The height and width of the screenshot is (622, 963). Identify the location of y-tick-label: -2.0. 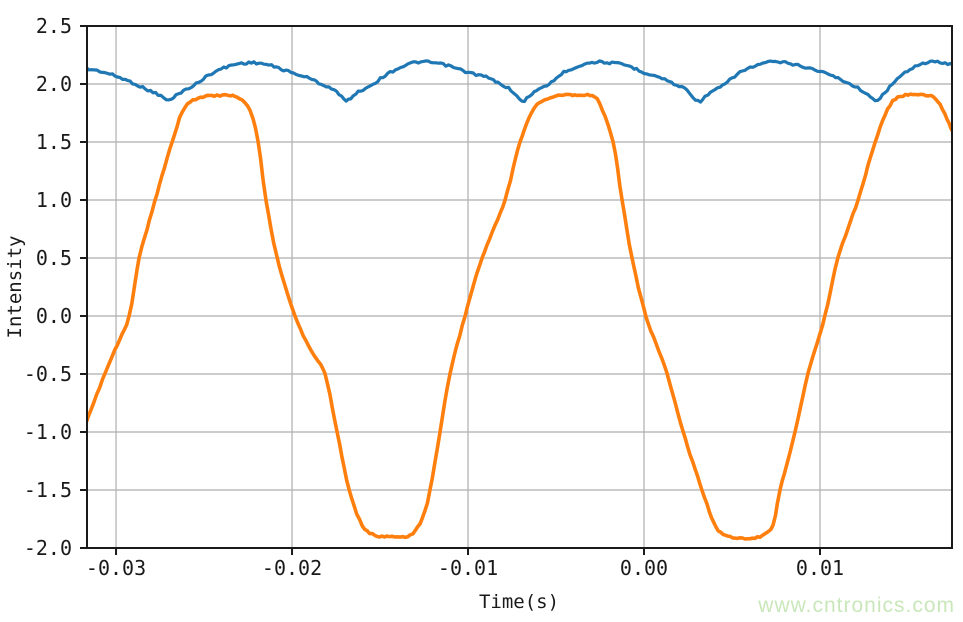
(48, 548).